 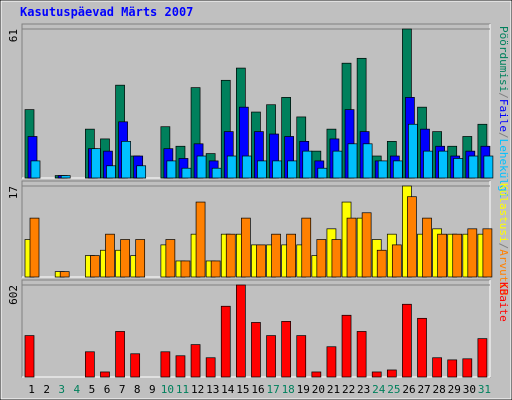 What do you see at coordinates (393, 389) in the screenshot?
I see `x-tick-label: 25` at bounding box center [393, 389].